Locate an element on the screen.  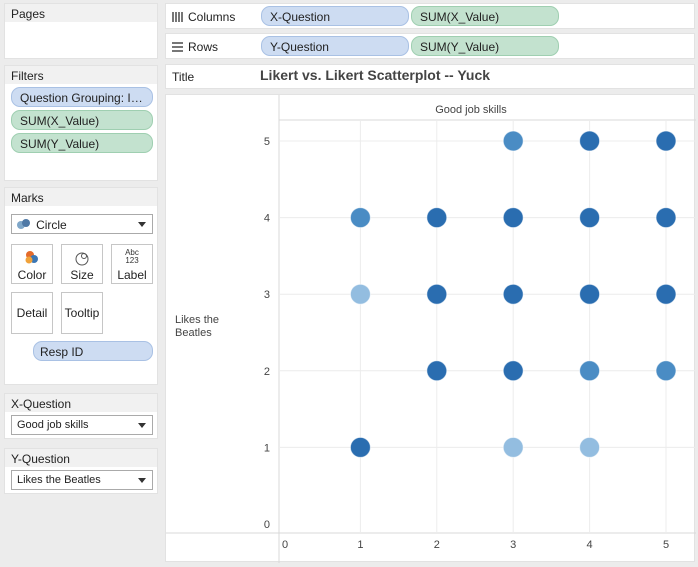
detail-field-resp-id: Resp ID is located at coordinates (93, 351).